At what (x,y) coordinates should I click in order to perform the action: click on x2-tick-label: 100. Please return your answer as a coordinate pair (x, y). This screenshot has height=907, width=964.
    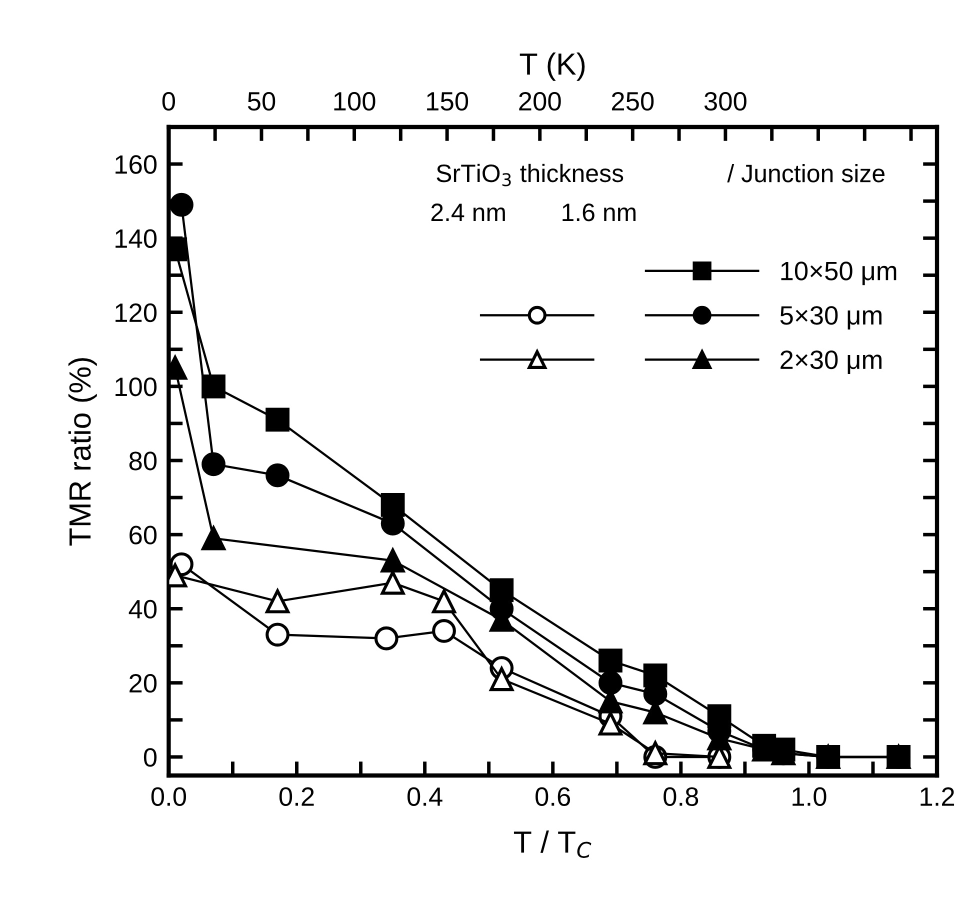
    Looking at the image, I should click on (355, 101).